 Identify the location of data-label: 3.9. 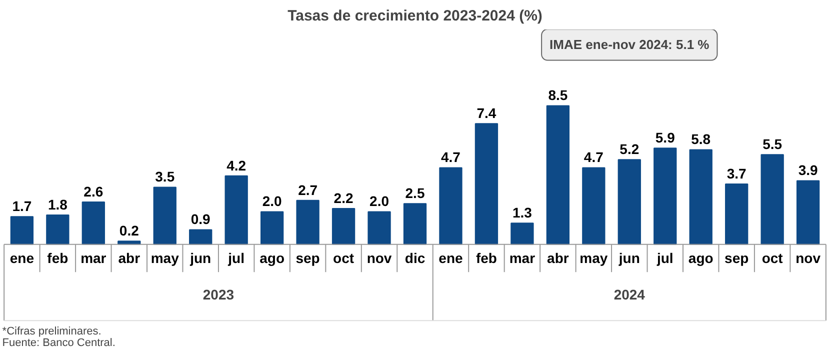
(808, 170).